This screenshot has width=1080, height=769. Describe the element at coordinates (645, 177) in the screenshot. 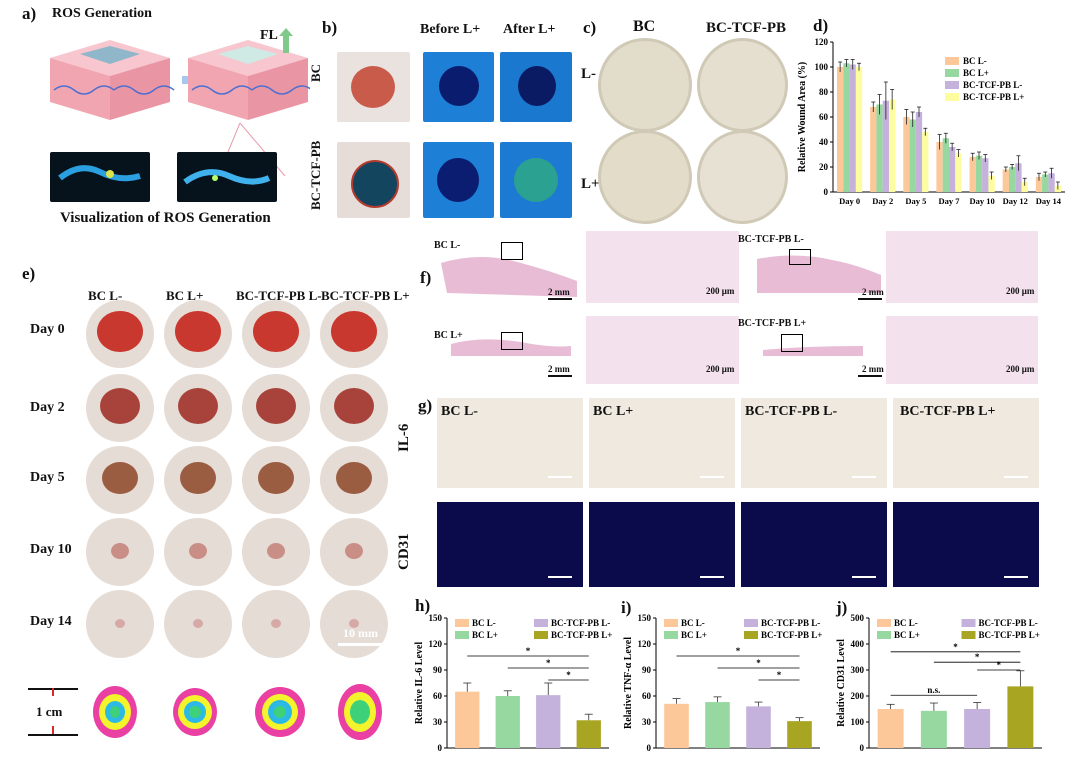

I see `plate-bc-lplus` at that location.